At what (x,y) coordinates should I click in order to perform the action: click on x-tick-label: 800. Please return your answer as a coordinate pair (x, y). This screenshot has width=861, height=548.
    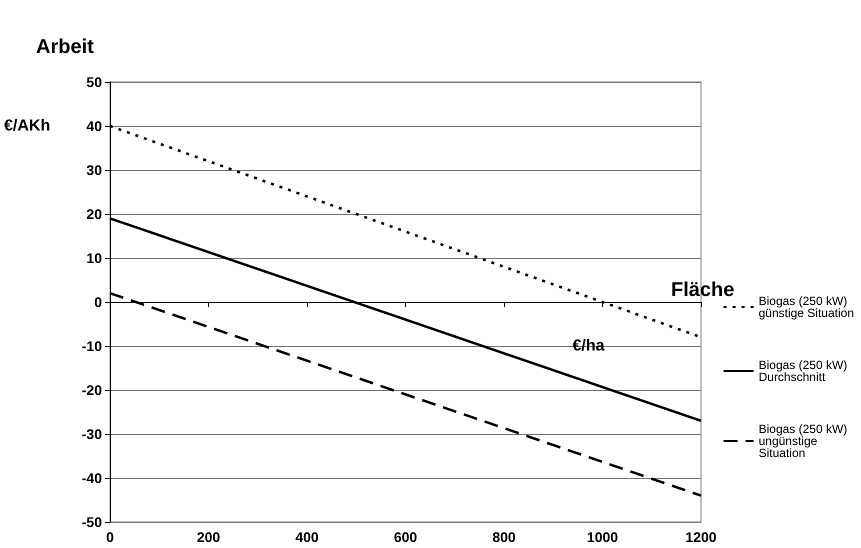
    Looking at the image, I should click on (504, 537).